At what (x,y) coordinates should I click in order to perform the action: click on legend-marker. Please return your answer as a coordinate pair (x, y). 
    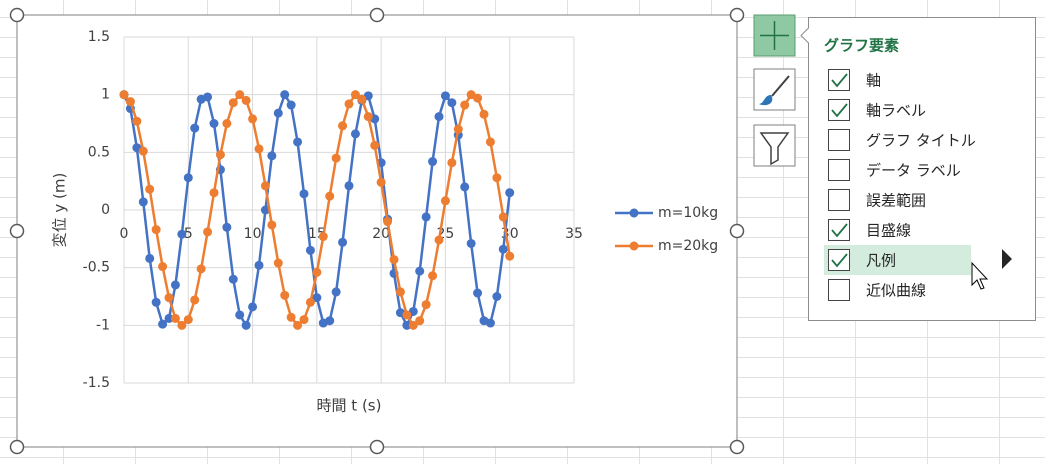
    Looking at the image, I should click on (634, 213).